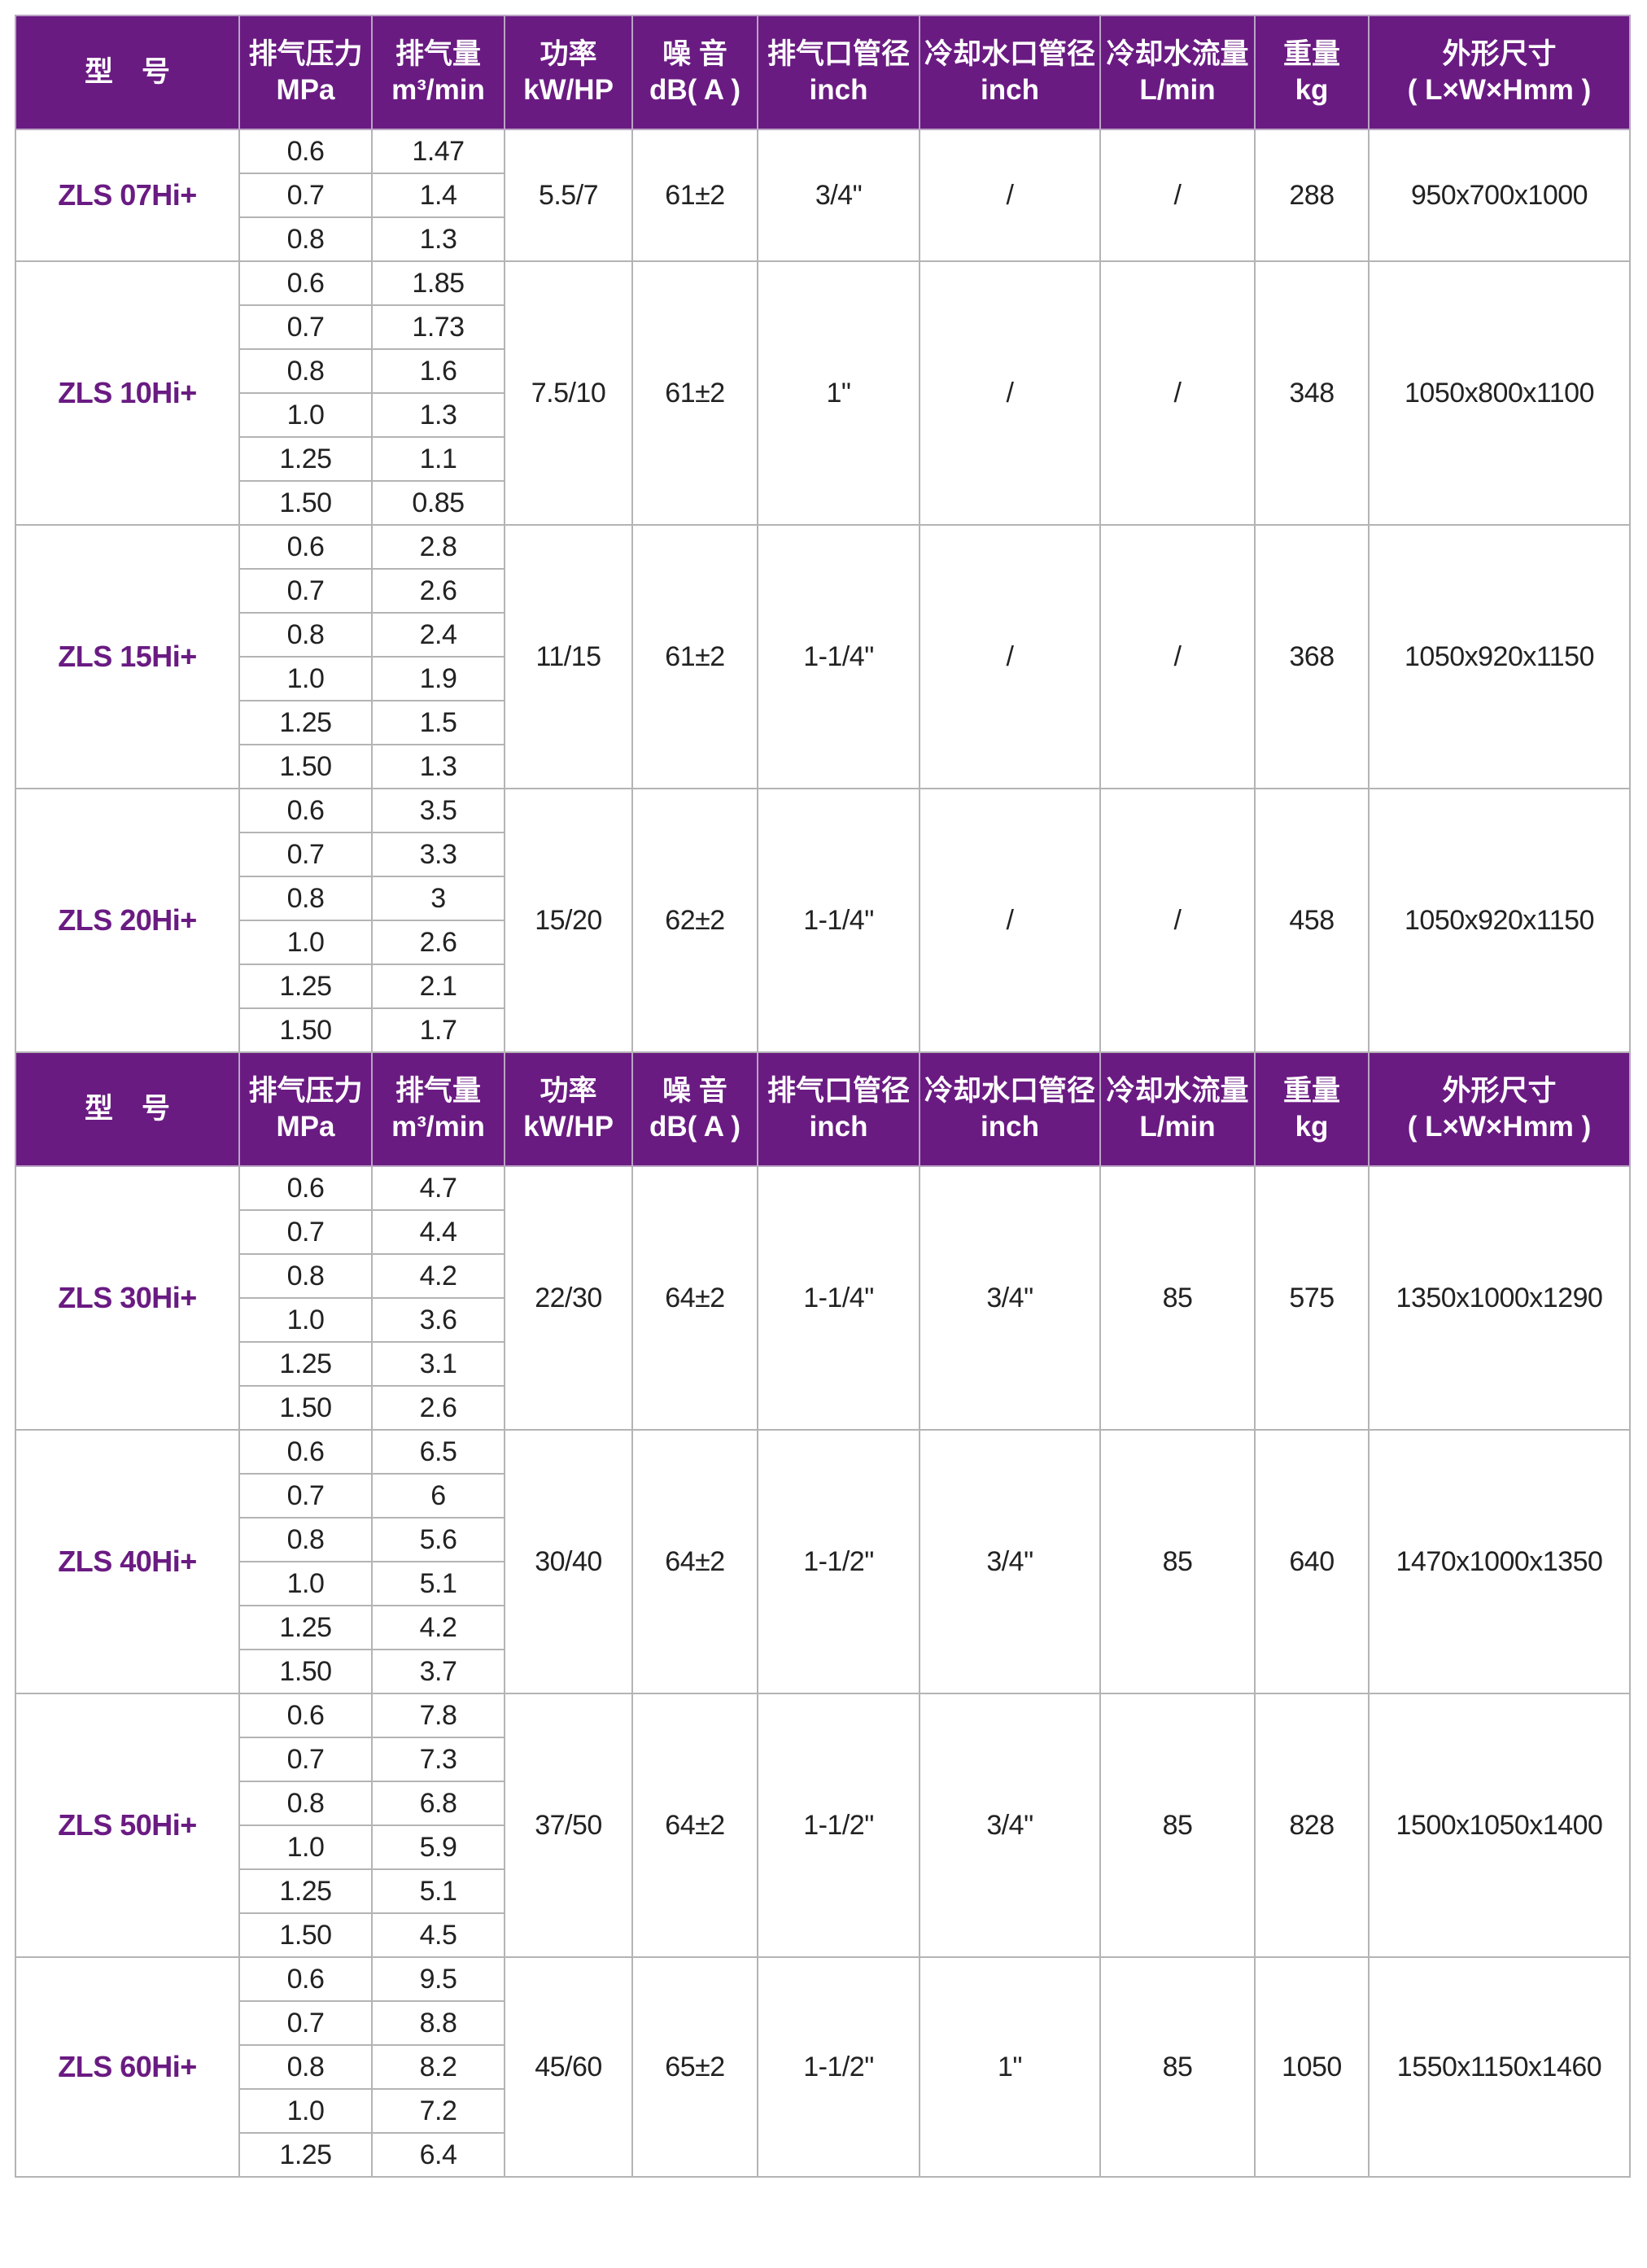  I want to click on table-row: 0.8 2.4, so click(822, 635).